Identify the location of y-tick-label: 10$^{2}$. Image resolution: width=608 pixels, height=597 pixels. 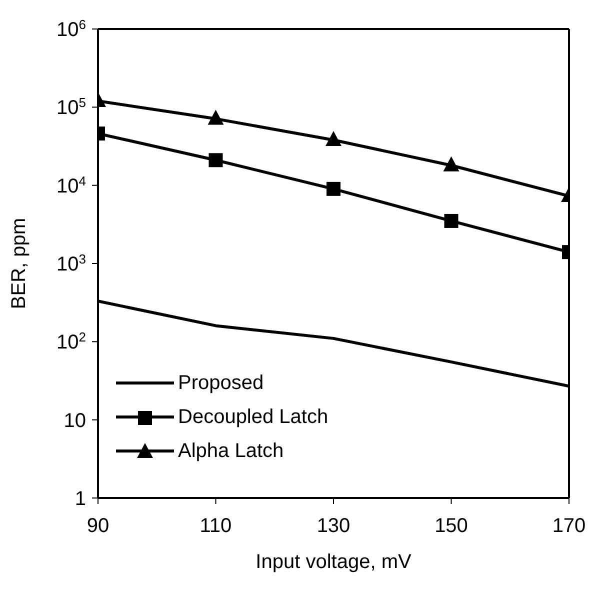
(71, 341).